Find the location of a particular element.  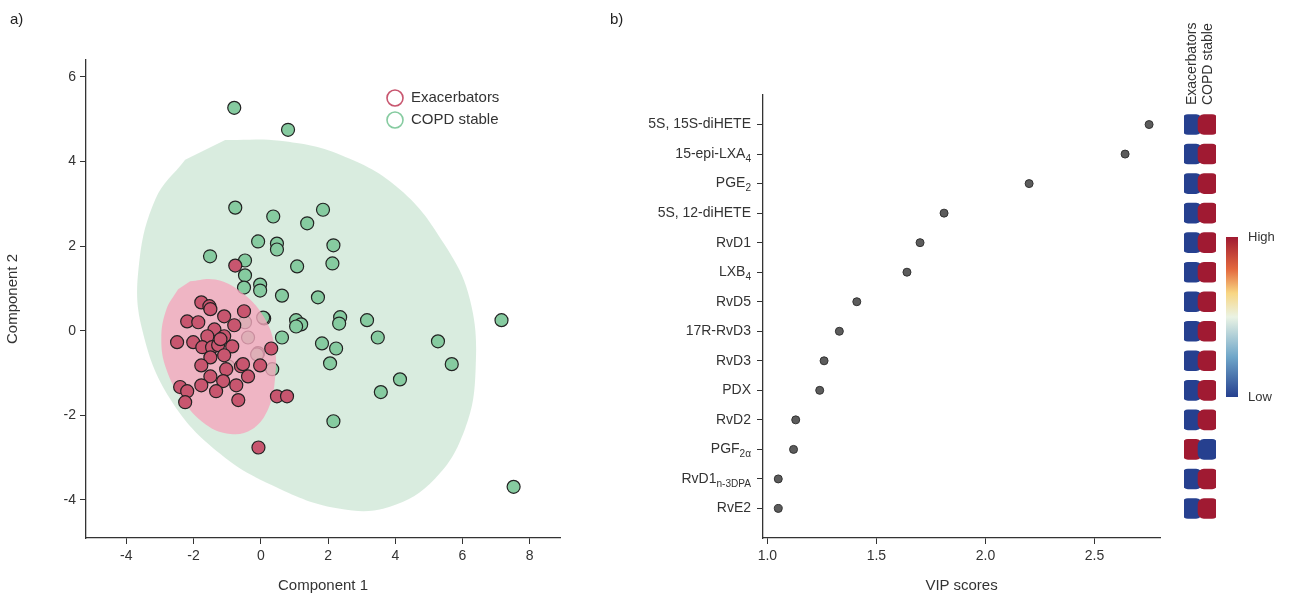

x-tick-label: 2.0 is located at coordinates (985, 555).